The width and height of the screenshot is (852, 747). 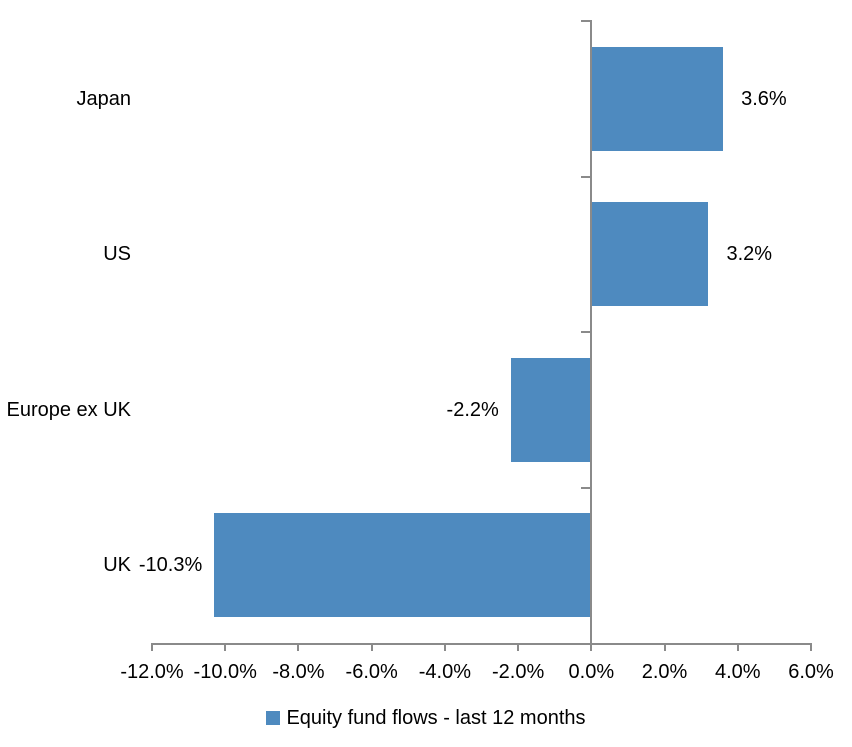 I want to click on value-label-europe-ex-uk: -2.2%, so click(x=472, y=409).